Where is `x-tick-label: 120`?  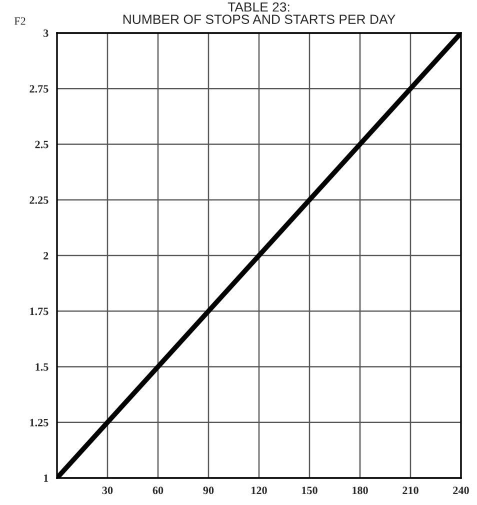 x-tick-label: 120 is located at coordinates (259, 490).